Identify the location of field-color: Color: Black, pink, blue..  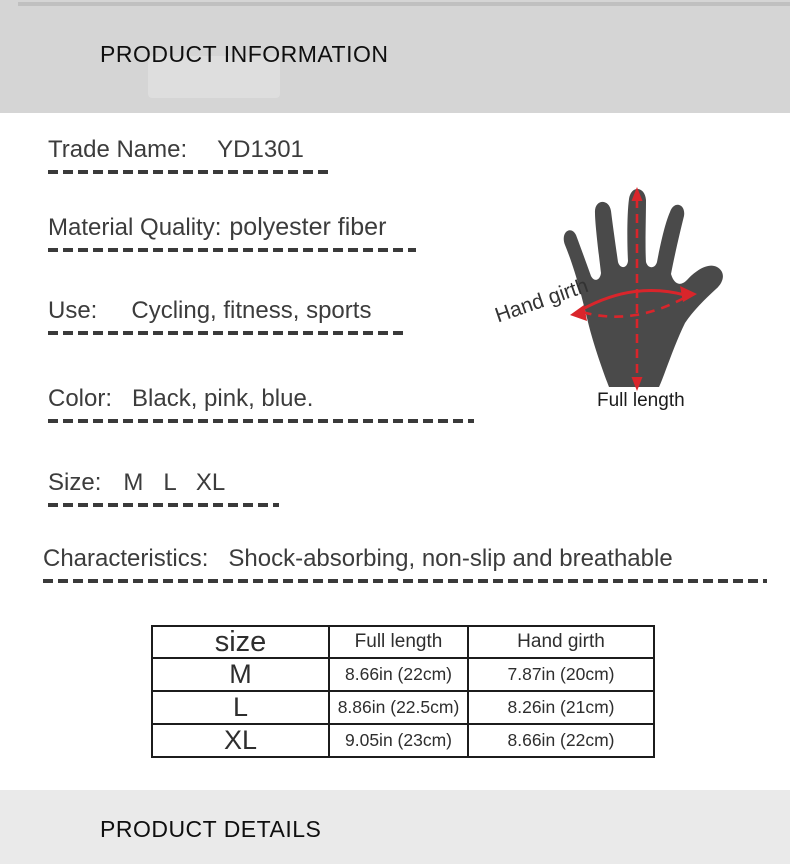
(261, 404).